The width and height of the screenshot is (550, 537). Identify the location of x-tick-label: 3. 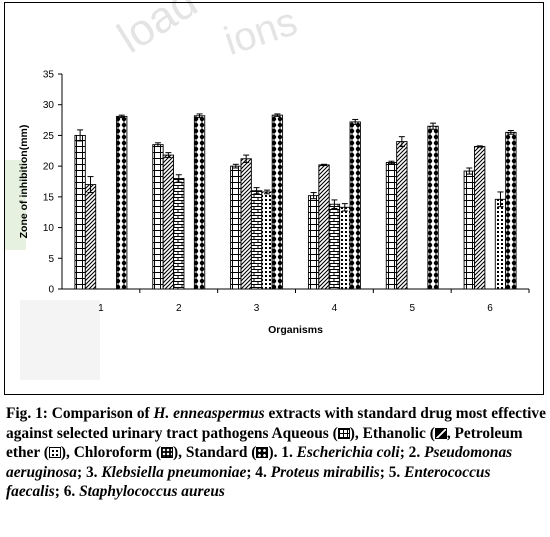
(257, 308).